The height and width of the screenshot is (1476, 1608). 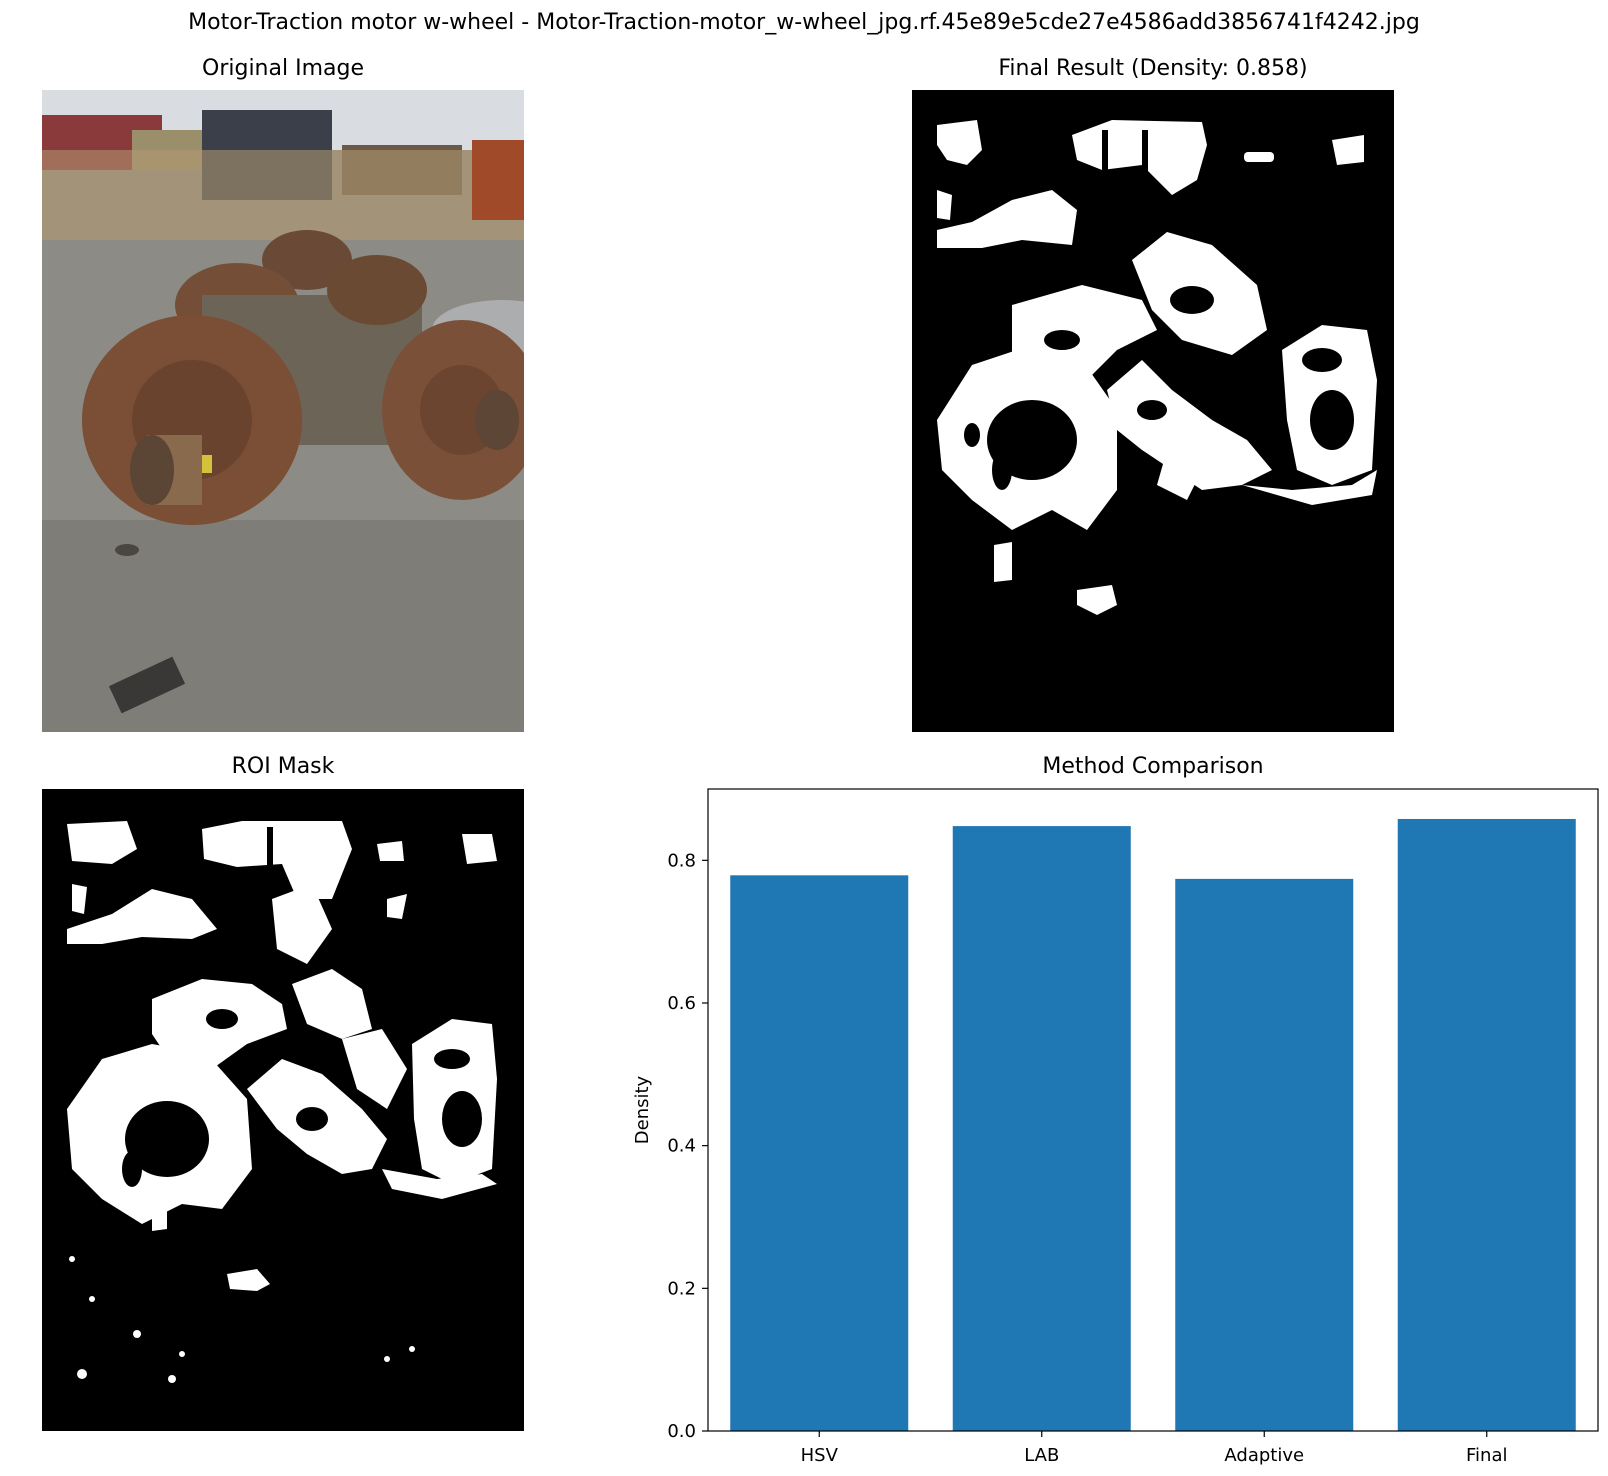 What do you see at coordinates (283, 68) in the screenshot?
I see `original-image-title: Original Image` at bounding box center [283, 68].